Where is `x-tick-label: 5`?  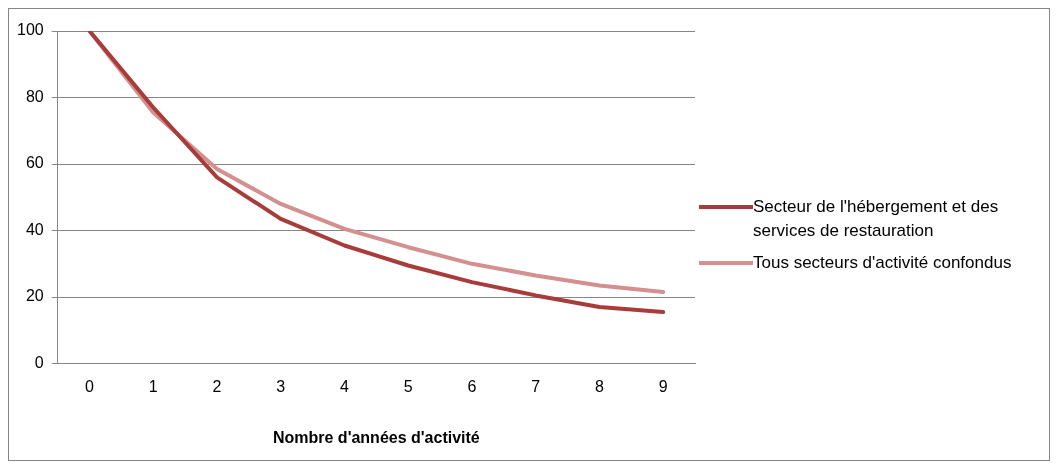 x-tick-label: 5 is located at coordinates (408, 386).